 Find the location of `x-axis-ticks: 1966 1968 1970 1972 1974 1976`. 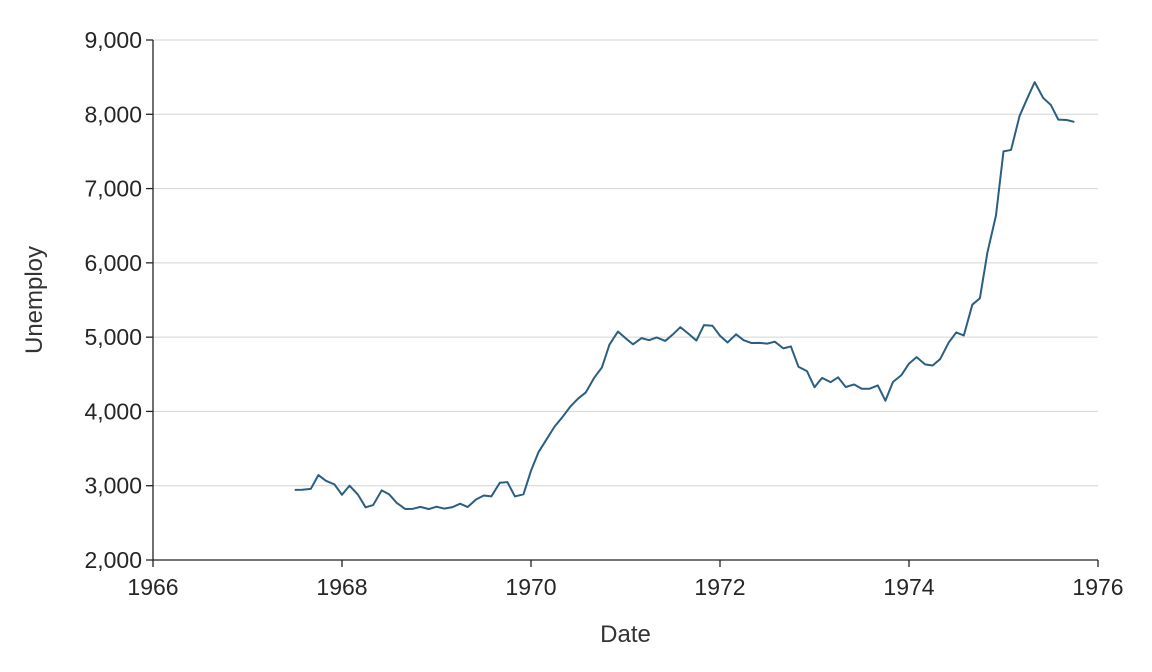

x-axis-ticks: 1966 1968 1970 1972 1974 1976 is located at coordinates (625, 580).